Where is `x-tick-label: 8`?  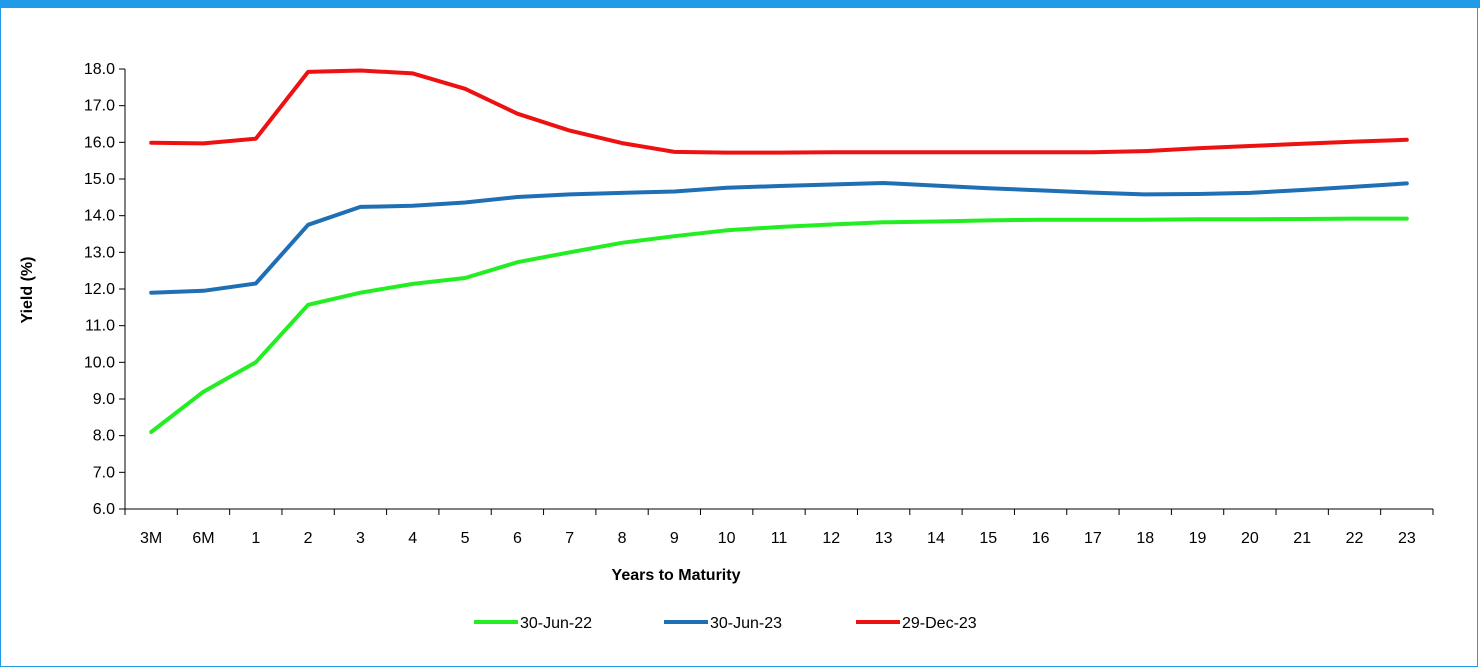 x-tick-label: 8 is located at coordinates (622, 538).